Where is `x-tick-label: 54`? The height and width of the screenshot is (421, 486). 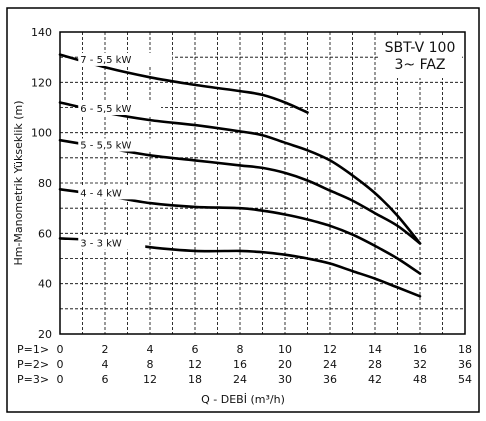 x-tick-label: 54 is located at coordinates (465, 379).